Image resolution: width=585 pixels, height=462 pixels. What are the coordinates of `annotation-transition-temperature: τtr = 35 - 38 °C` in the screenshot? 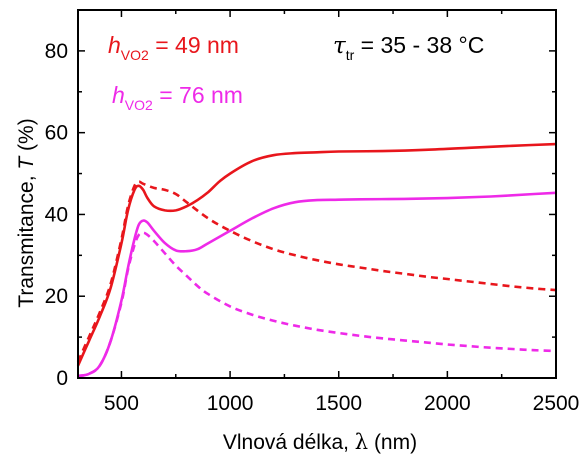 It's located at (408, 47).